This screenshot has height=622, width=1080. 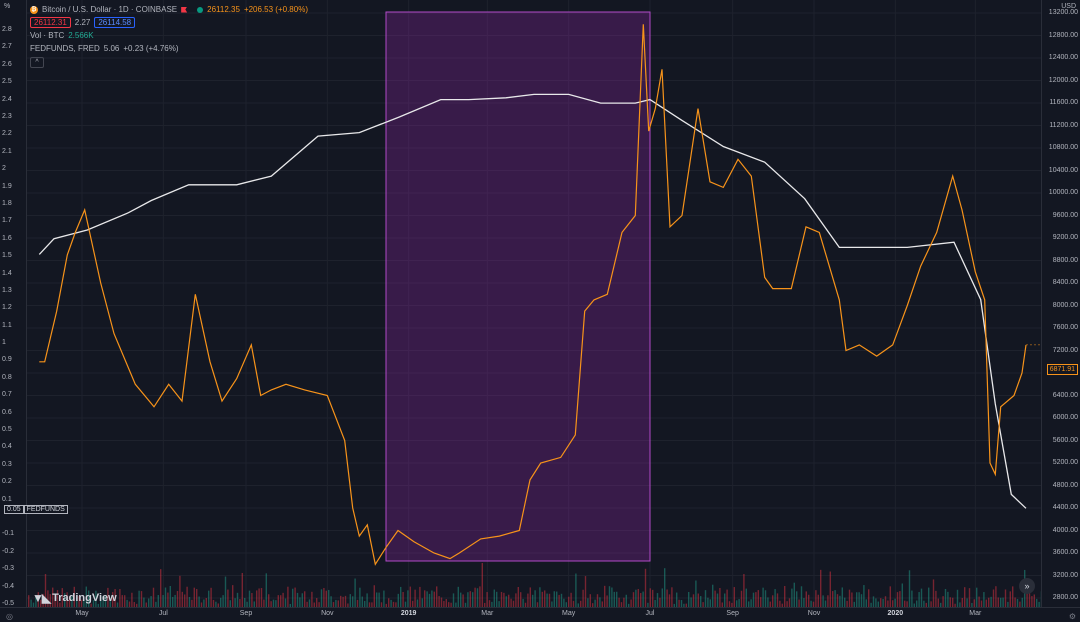 What do you see at coordinates (1065, 507) in the screenshot?
I see `right-tick-label: 4400.00` at bounding box center [1065, 507].